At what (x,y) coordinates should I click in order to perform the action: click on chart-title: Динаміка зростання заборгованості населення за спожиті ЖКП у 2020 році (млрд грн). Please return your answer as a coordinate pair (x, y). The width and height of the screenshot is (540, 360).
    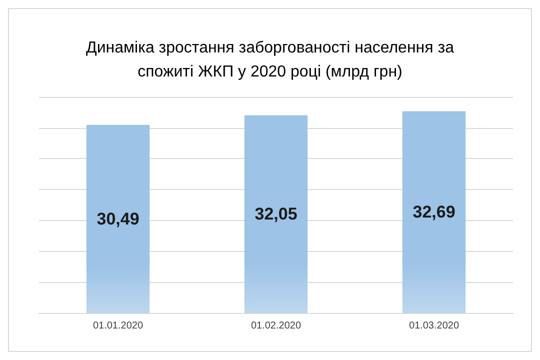
    Looking at the image, I should click on (270, 60).